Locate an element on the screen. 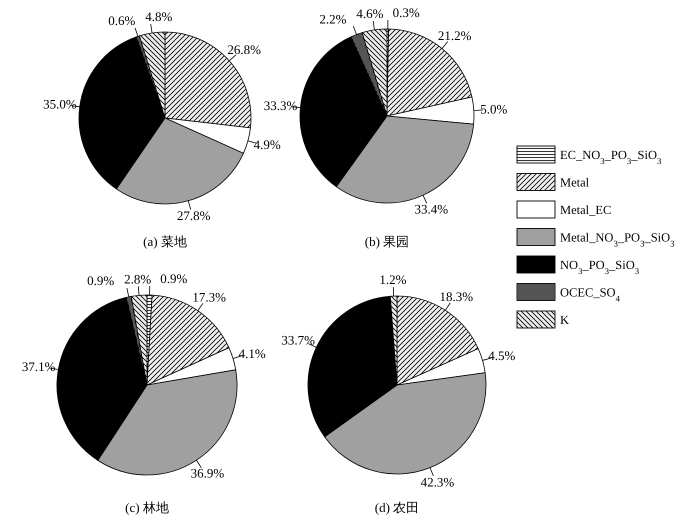 Image resolution: width=700 pixels, height=520 pixels. data-label: 5.0% is located at coordinates (494, 109).